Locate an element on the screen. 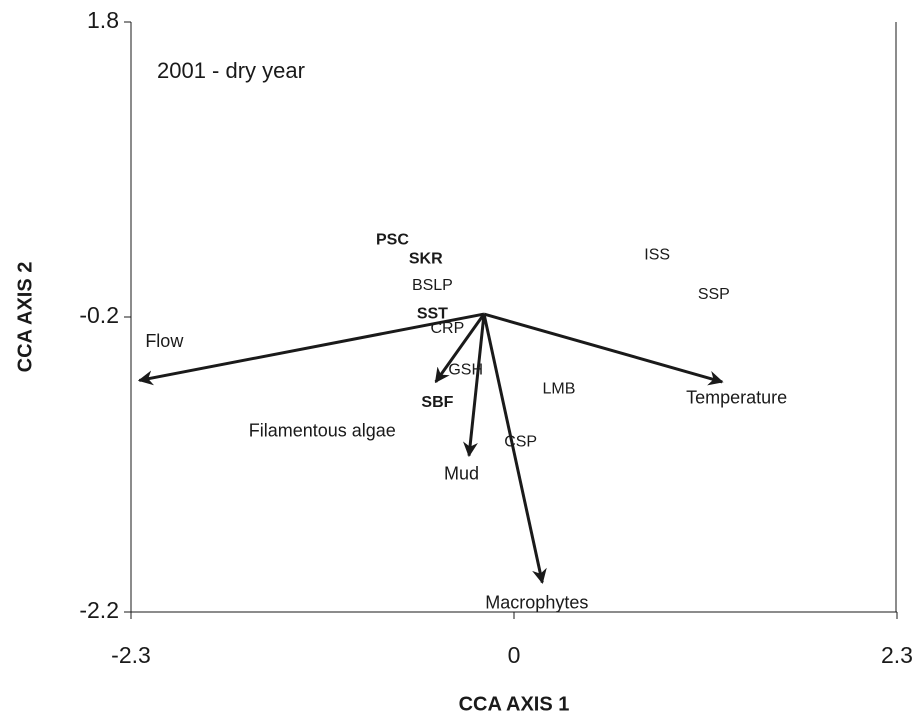 The width and height of the screenshot is (916, 726). species-label: CRP is located at coordinates (448, 328).